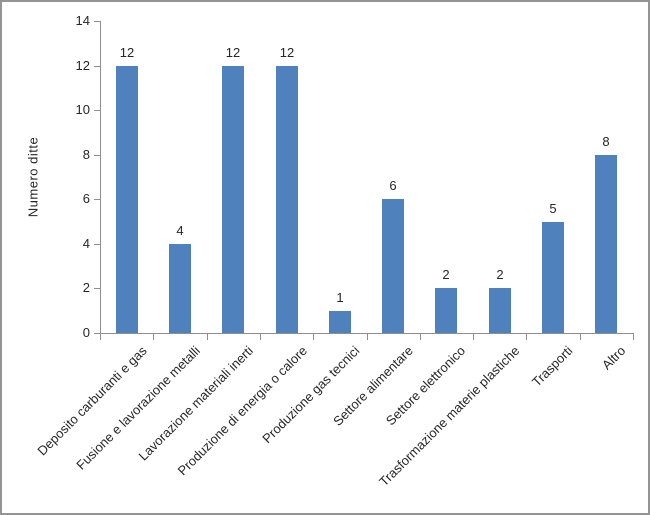 The image size is (650, 515). I want to click on y-tick-label: 10, so click(82, 109).